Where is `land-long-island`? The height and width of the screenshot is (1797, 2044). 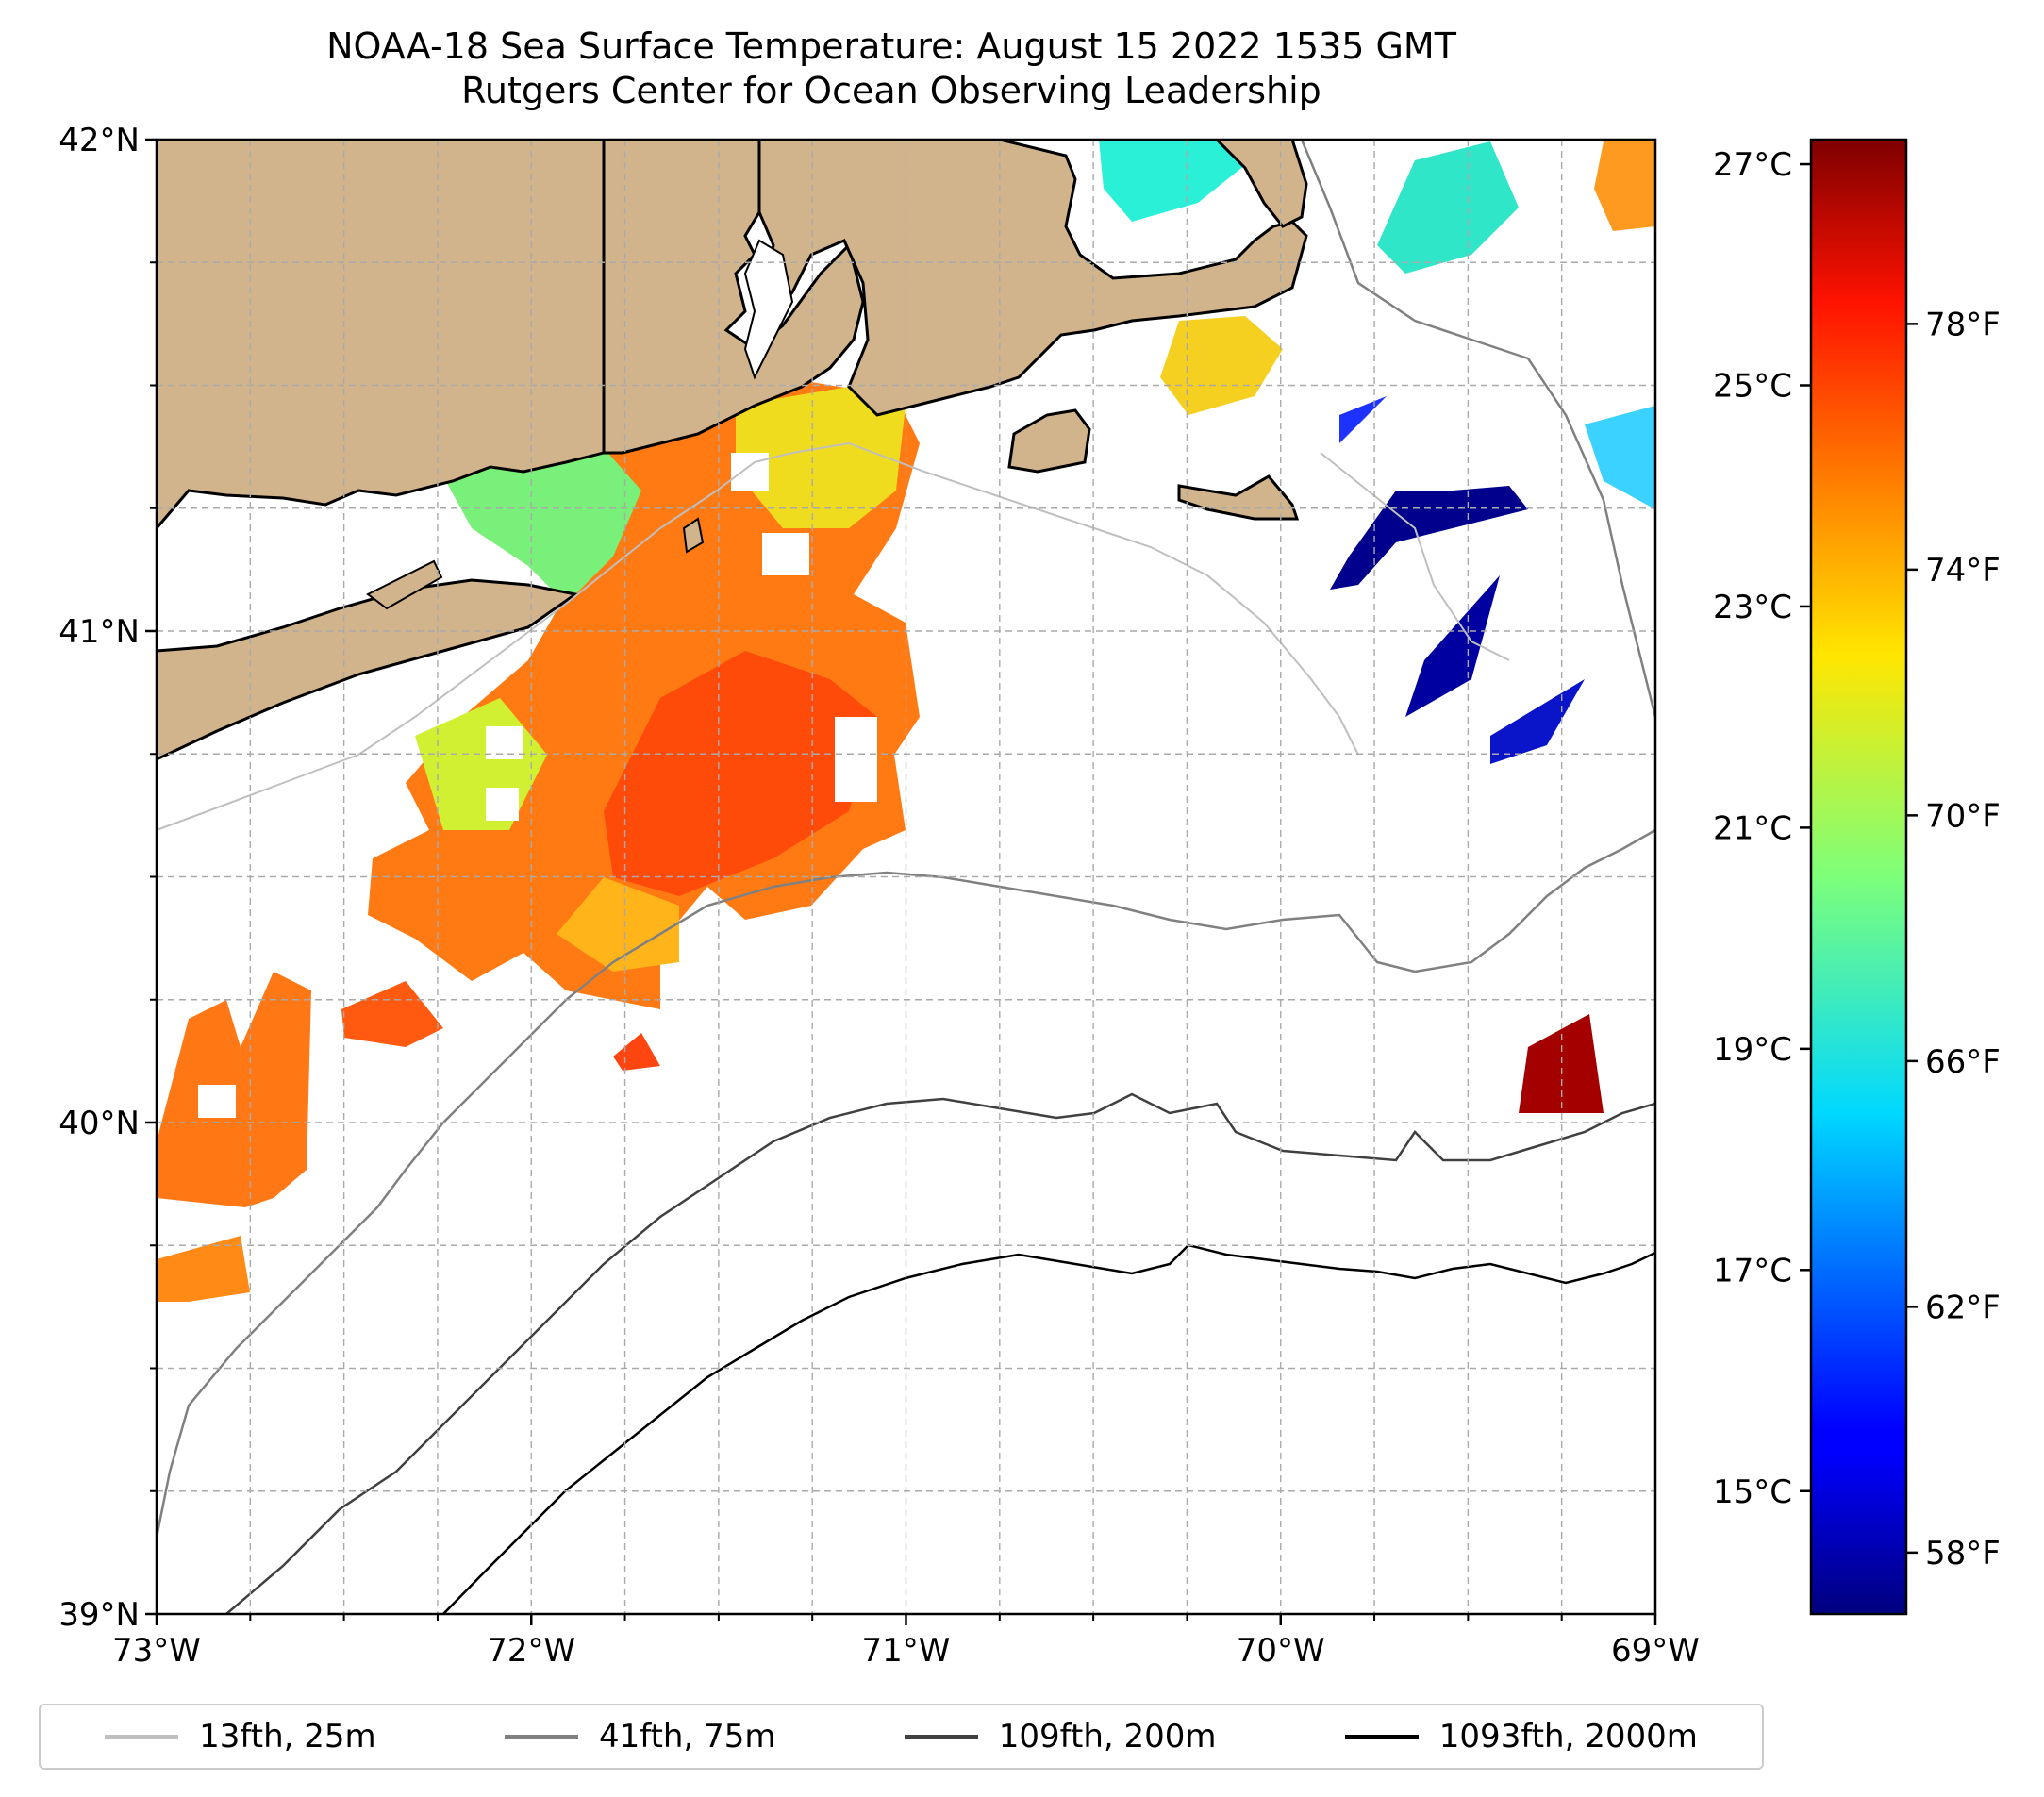
land-long-island is located at coordinates (368, 669).